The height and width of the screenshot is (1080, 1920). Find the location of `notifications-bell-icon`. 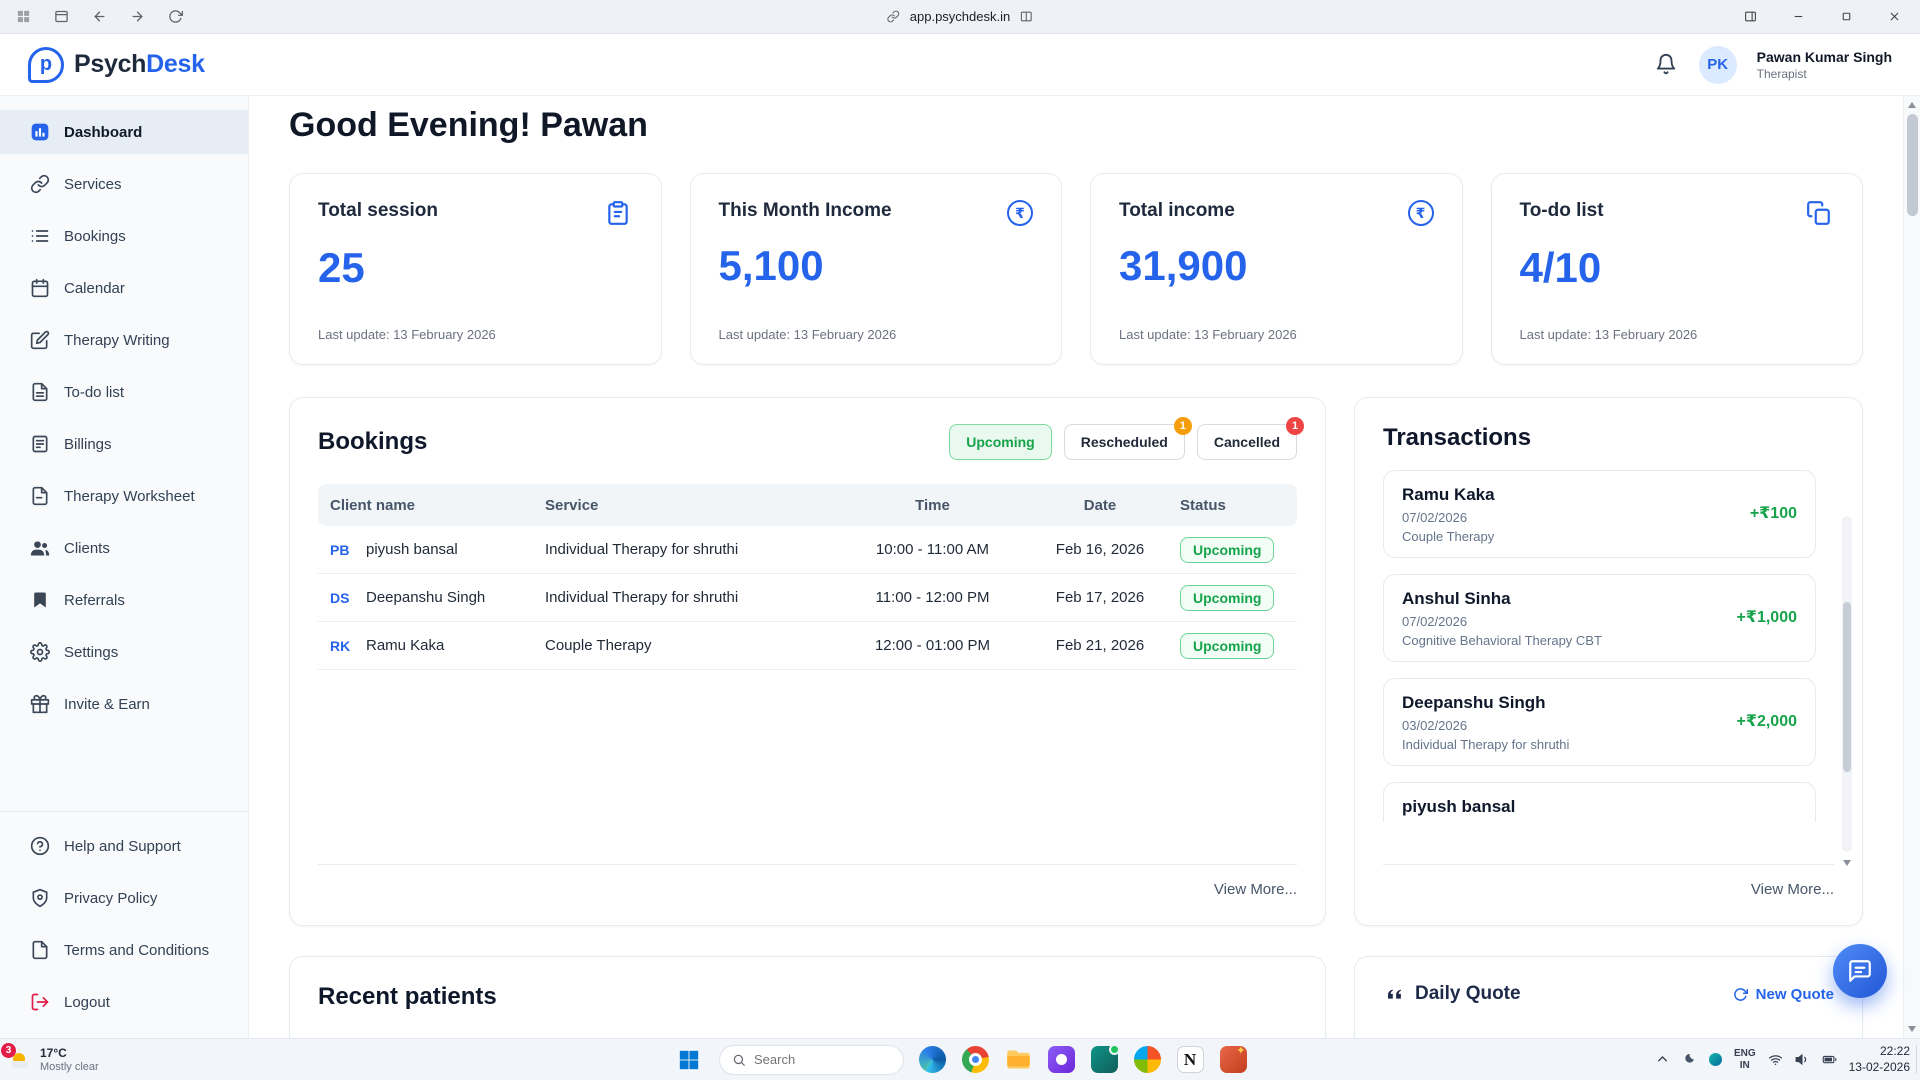

notifications-bell-icon is located at coordinates (1667, 65).